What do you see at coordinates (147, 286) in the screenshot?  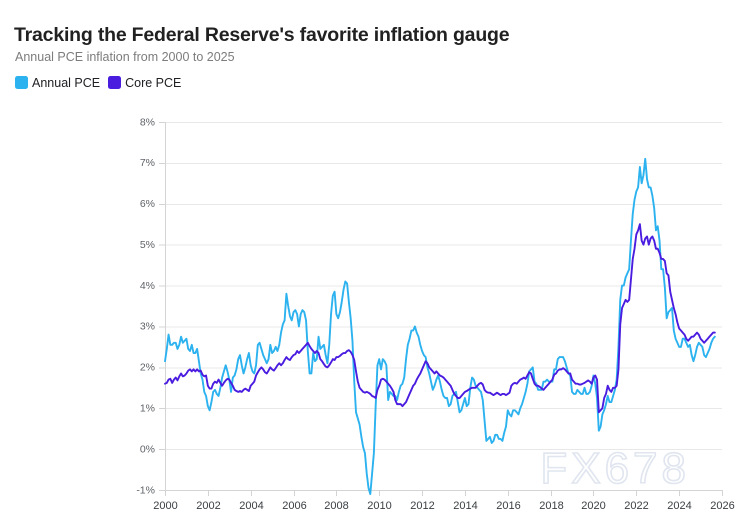 I see `y-axis-tick-label: 4%` at bounding box center [147, 286].